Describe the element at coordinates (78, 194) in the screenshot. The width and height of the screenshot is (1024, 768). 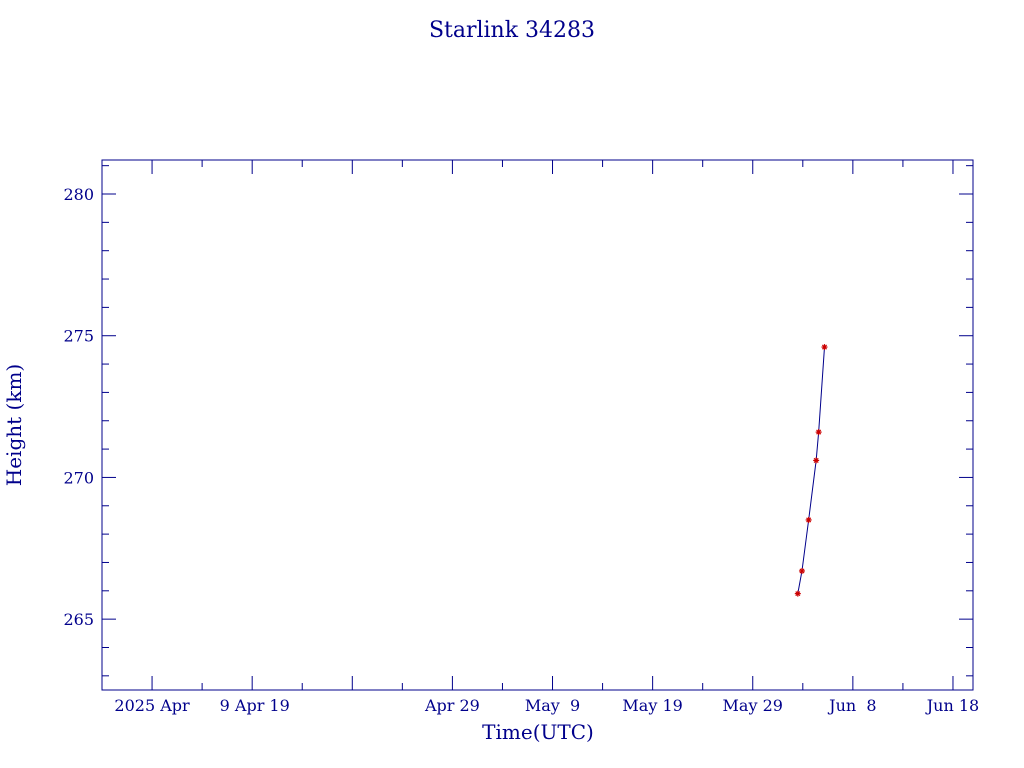
I see `y-tick-label: 280` at that location.